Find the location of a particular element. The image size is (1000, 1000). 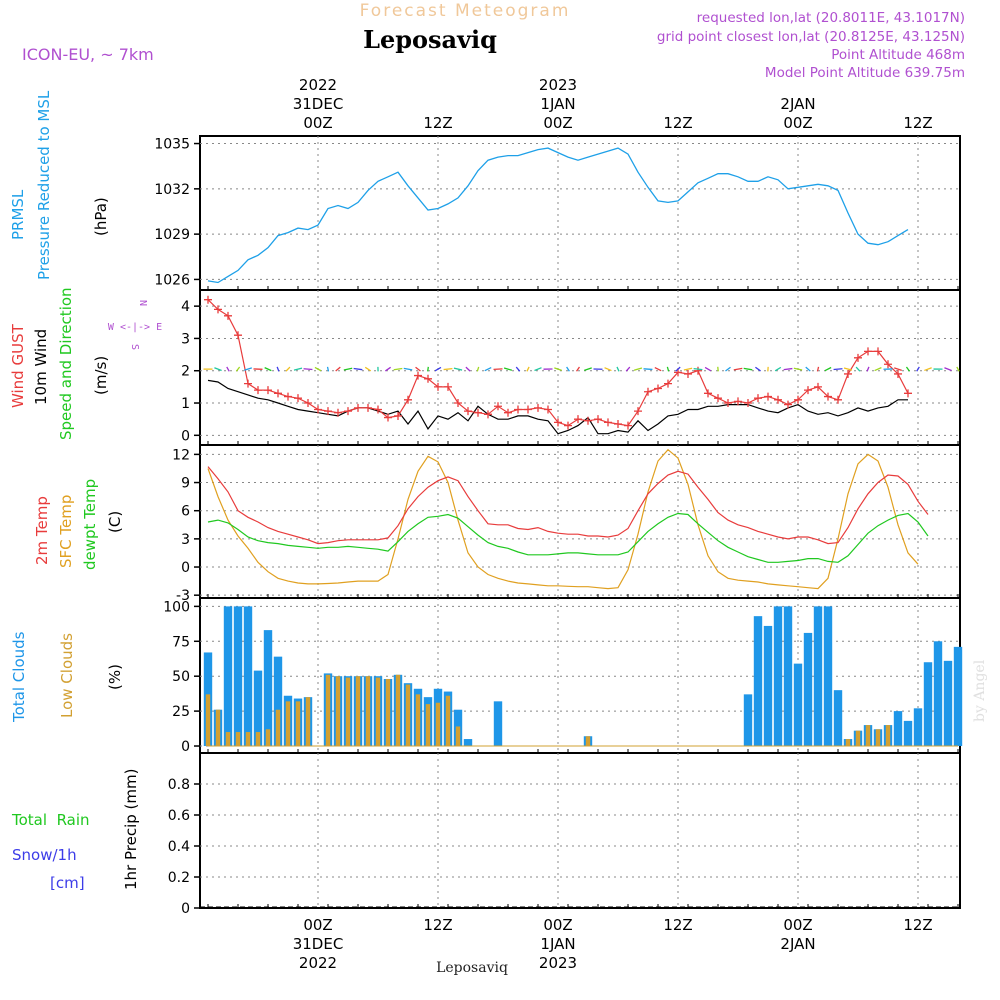

time-axis-label: 2023 is located at coordinates (558, 85).